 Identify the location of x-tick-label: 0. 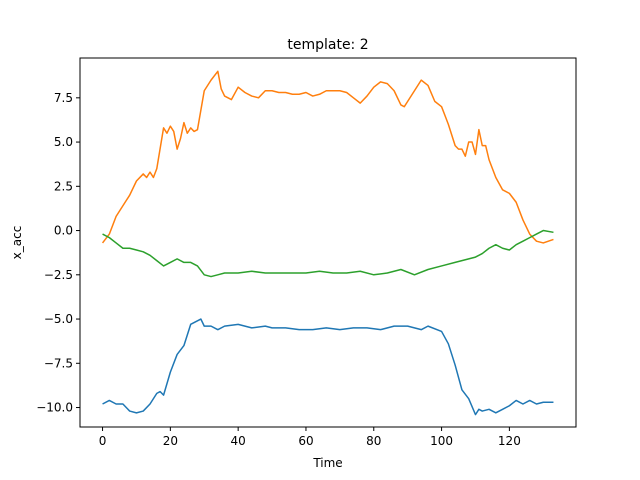
(103, 441).